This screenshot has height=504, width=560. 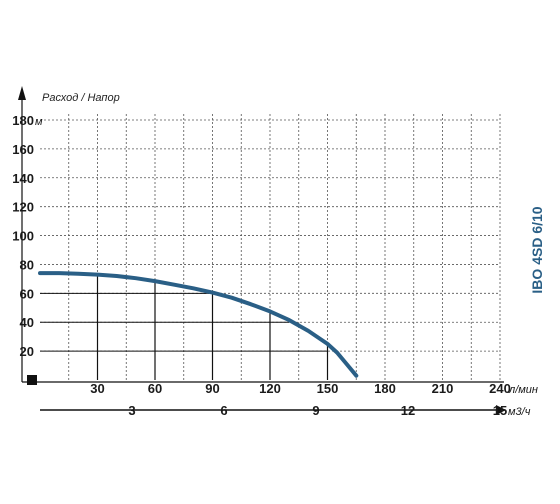 I want to click on x-tick-label-primary: 150, so click(x=328, y=388).